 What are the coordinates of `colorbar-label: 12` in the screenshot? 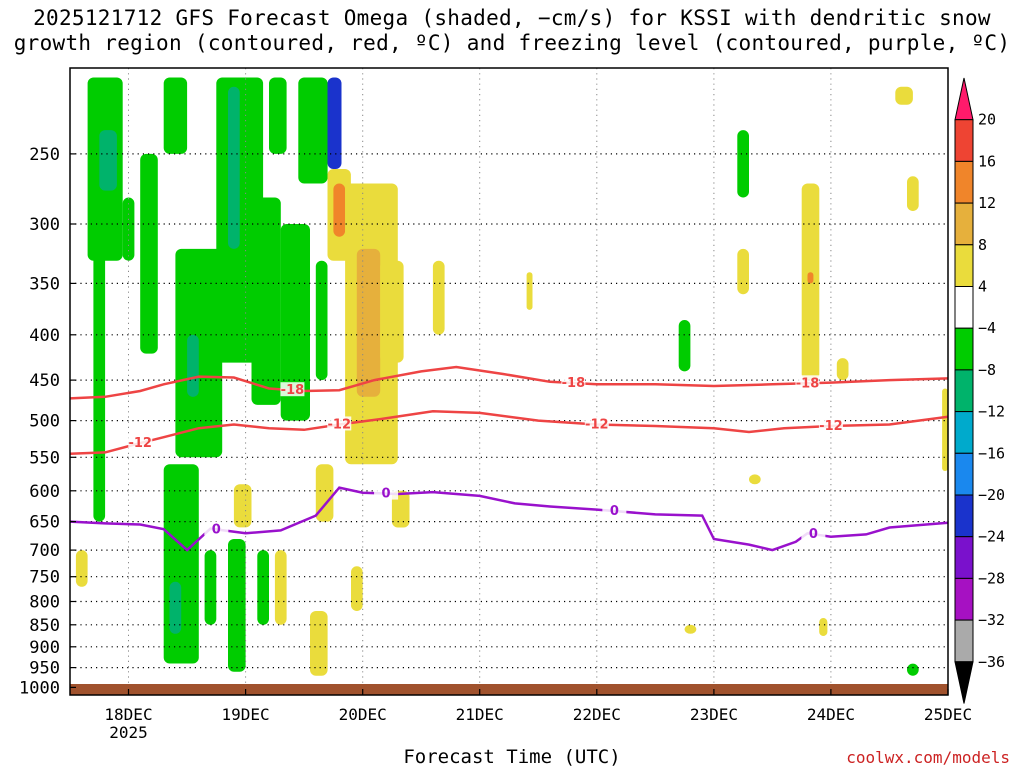 It's located at (987, 203).